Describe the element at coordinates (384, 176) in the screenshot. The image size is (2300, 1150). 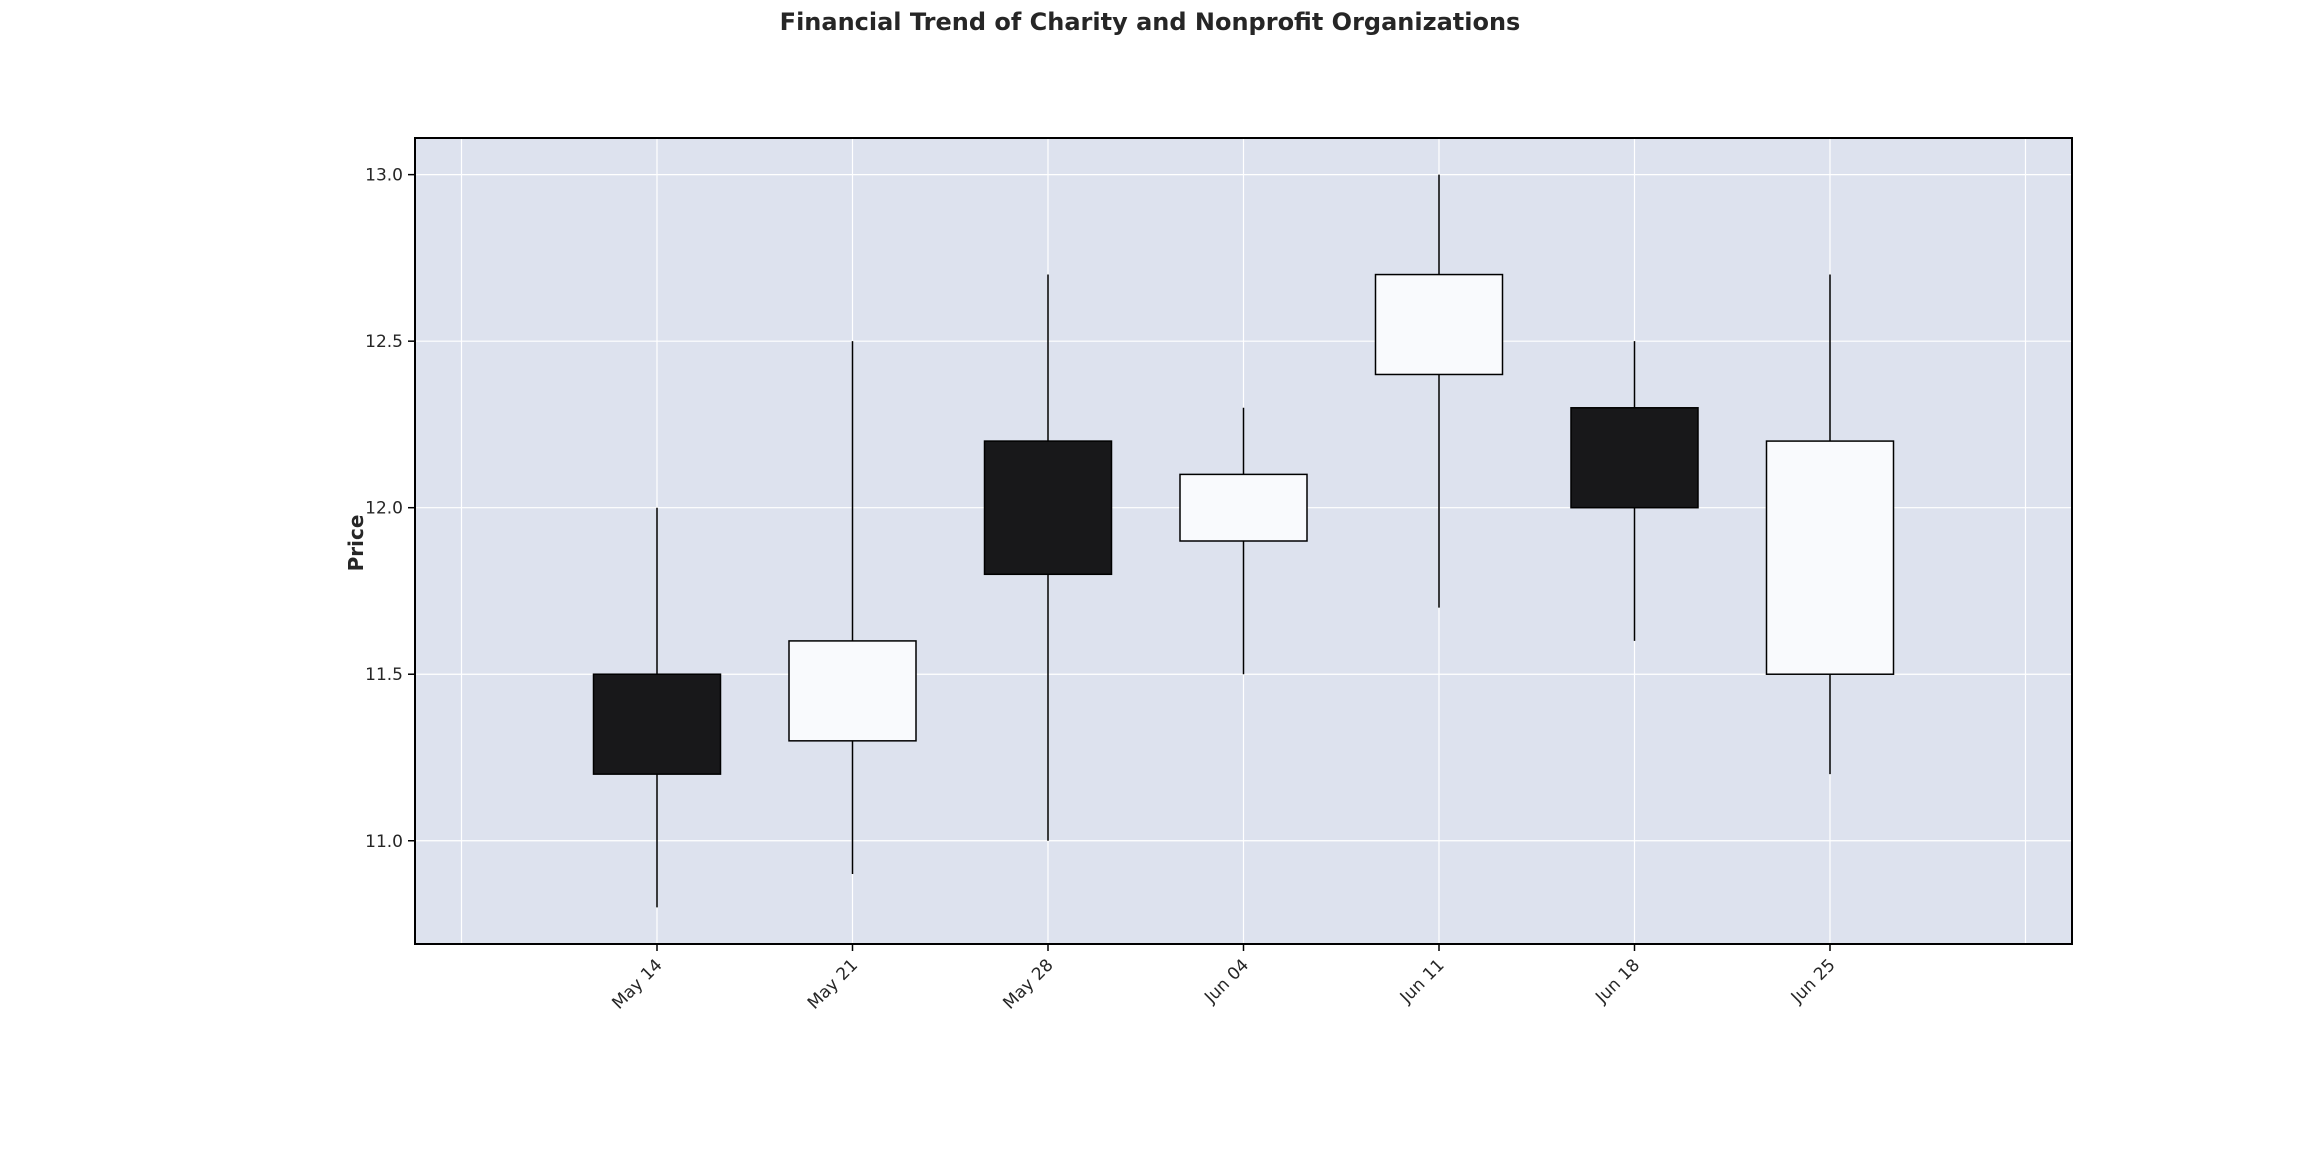
I see `y-tick-label: 13.0` at that location.